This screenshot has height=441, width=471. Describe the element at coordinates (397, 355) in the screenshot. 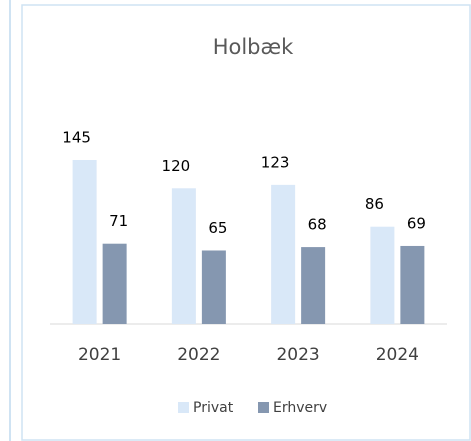

I see `x-tick-label: 2024` at that location.